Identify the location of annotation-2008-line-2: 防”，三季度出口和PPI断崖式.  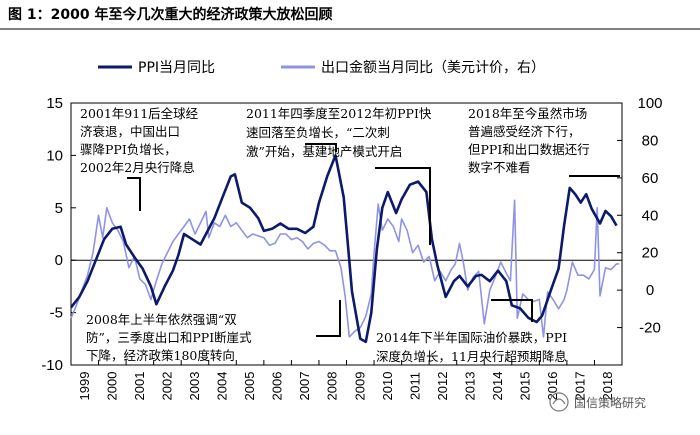
(169, 337).